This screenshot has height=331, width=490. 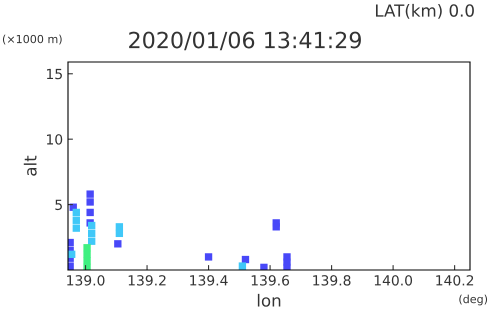 What do you see at coordinates (245, 41) in the screenshot?
I see `chart-title: 2020/01/06 13:41:29` at bounding box center [245, 41].